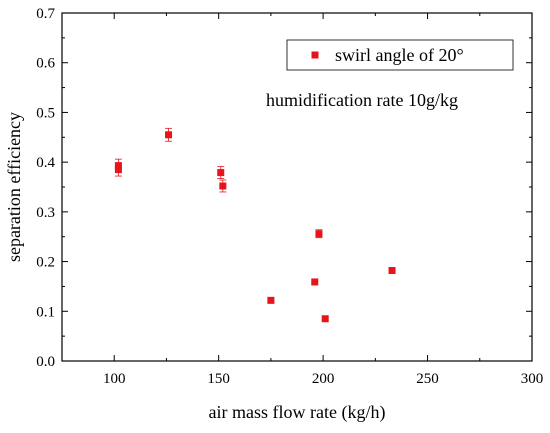  I want to click on y-tick-label: 0.4, so click(45, 163).